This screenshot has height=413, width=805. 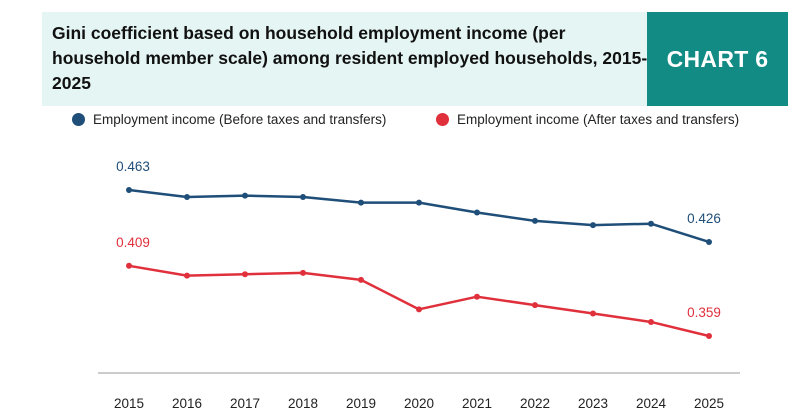 I want to click on point-after-2019, so click(x=361, y=279).